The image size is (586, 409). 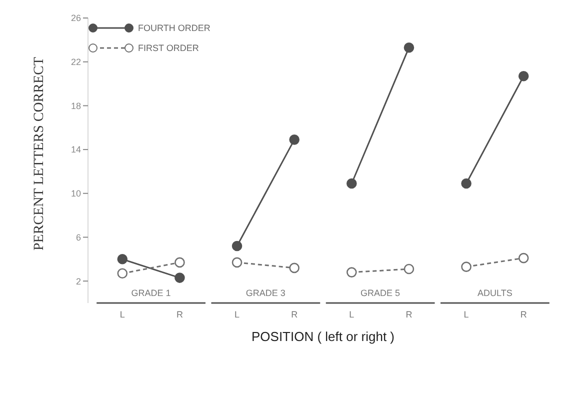 What do you see at coordinates (78, 237) in the screenshot?
I see `y-tick-label: 6` at bounding box center [78, 237].